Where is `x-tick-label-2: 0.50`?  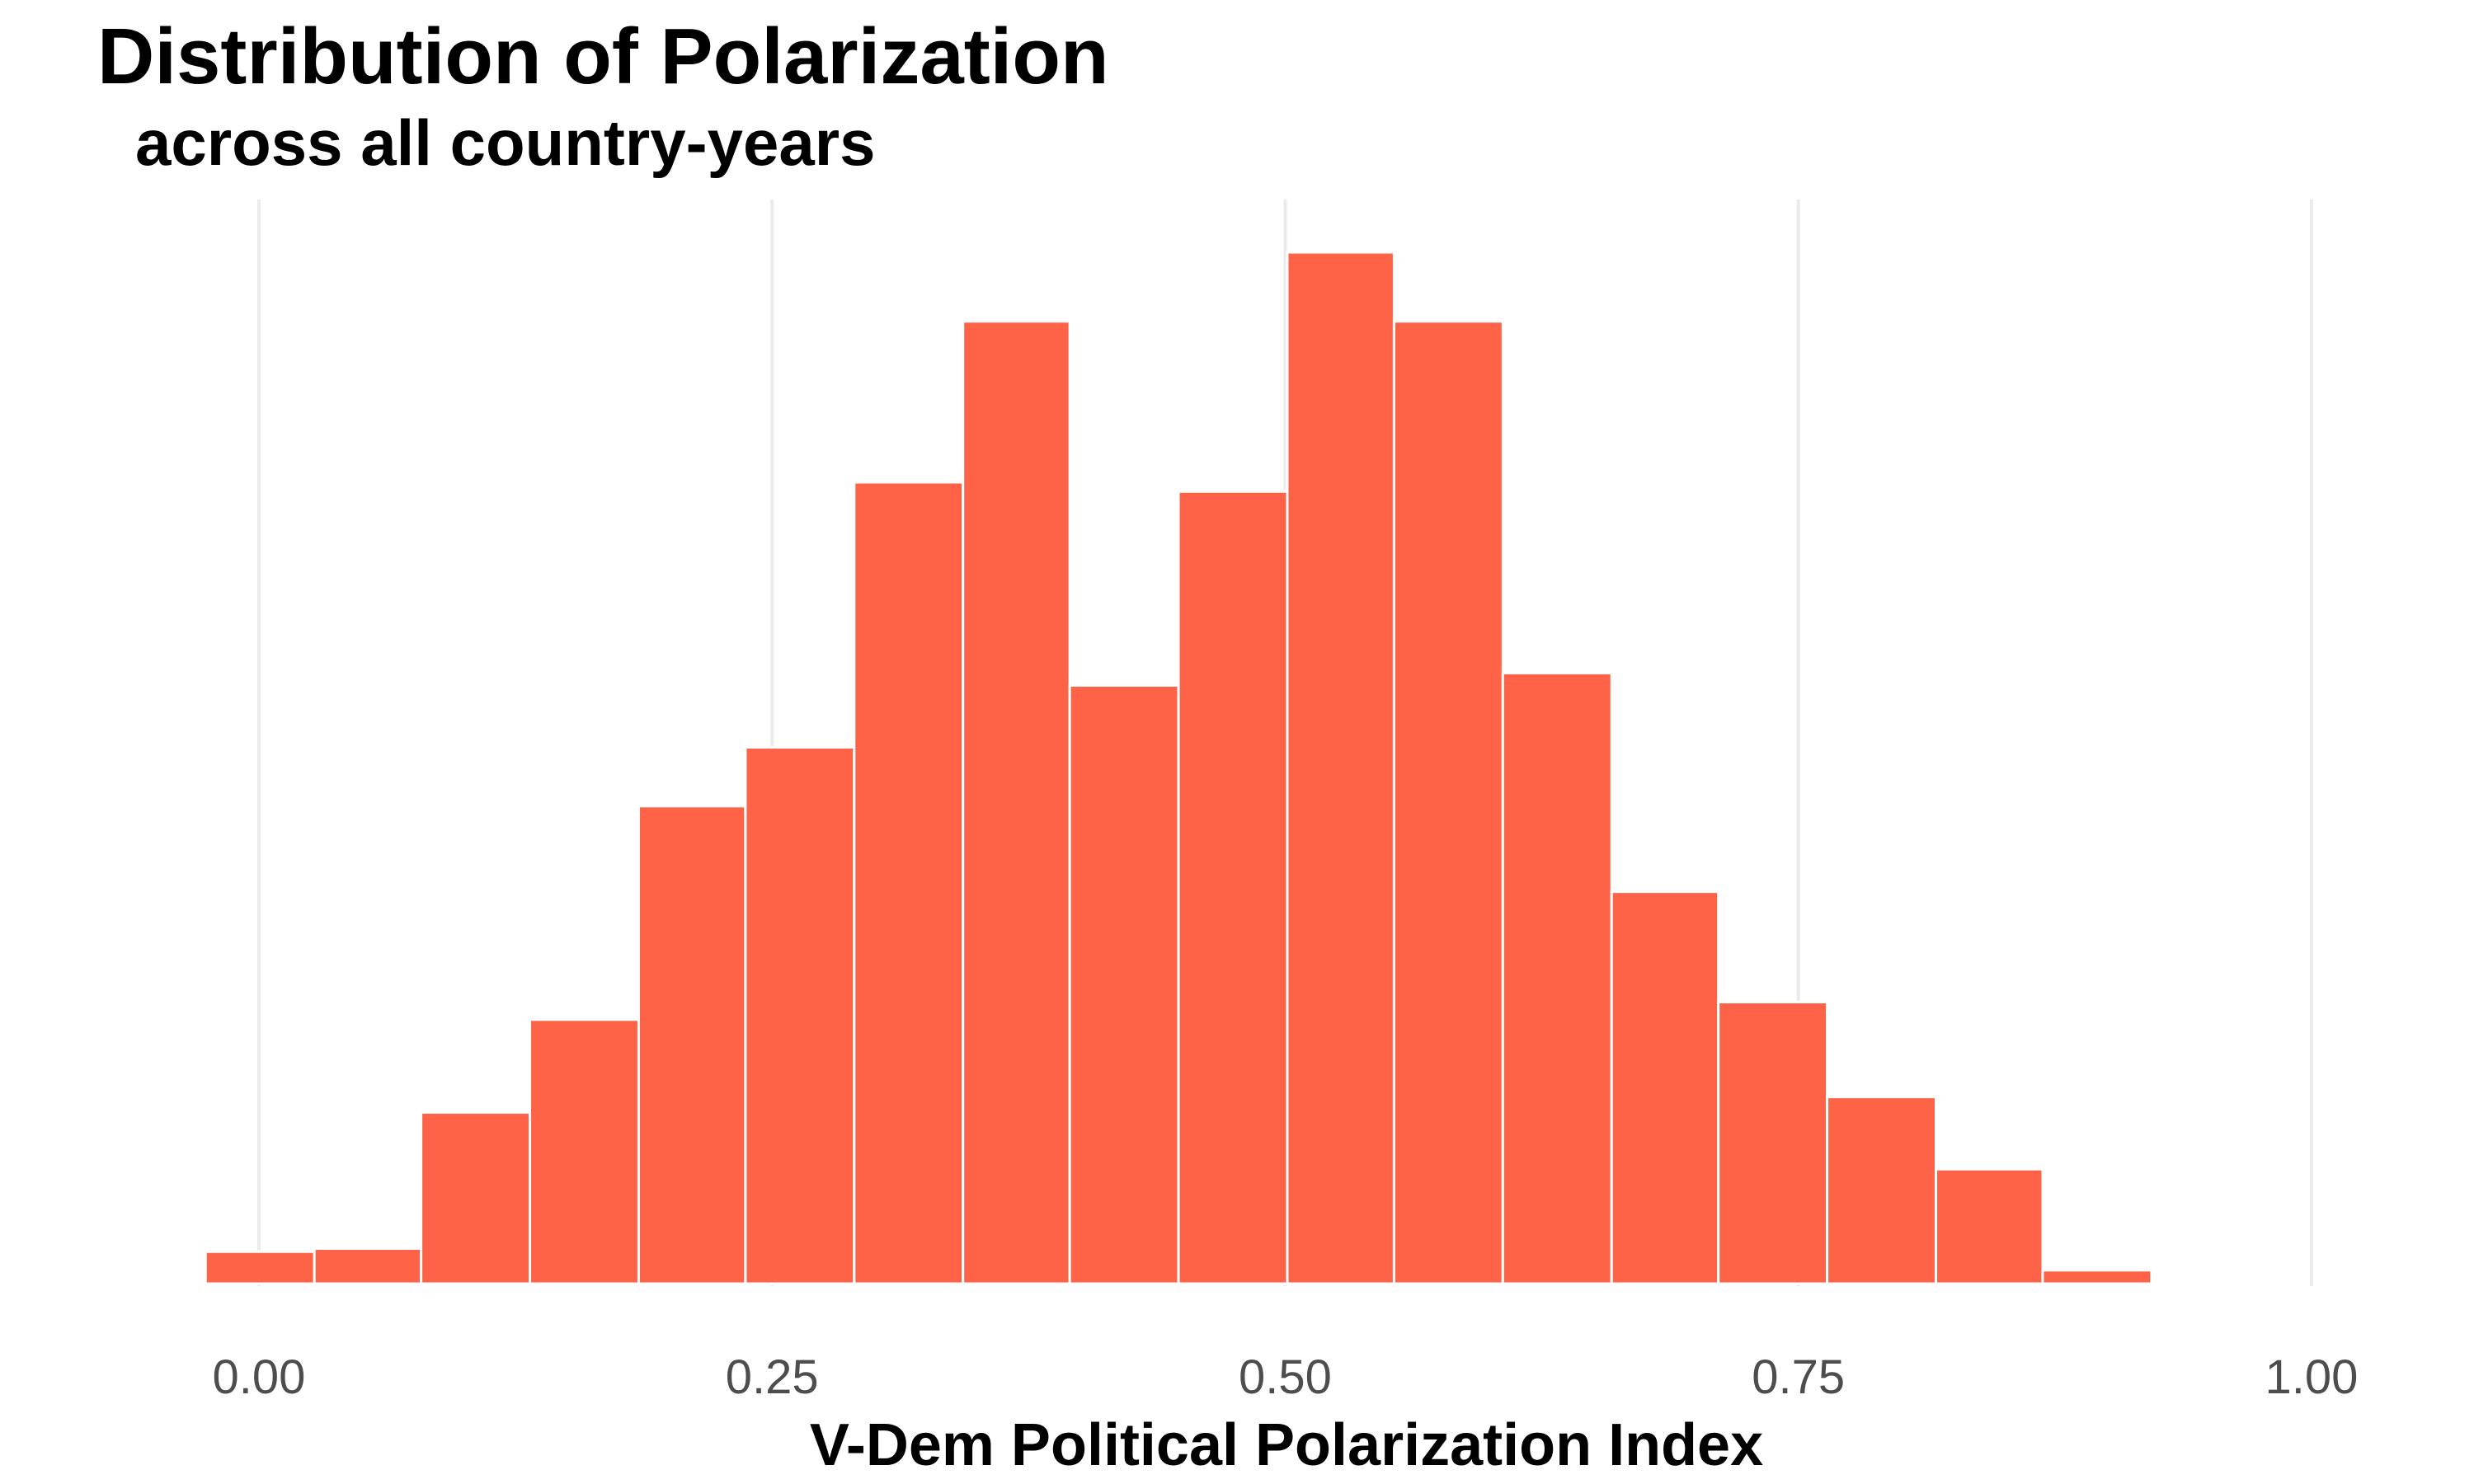
x-tick-label-2: 0.50 is located at coordinates (1285, 1377).